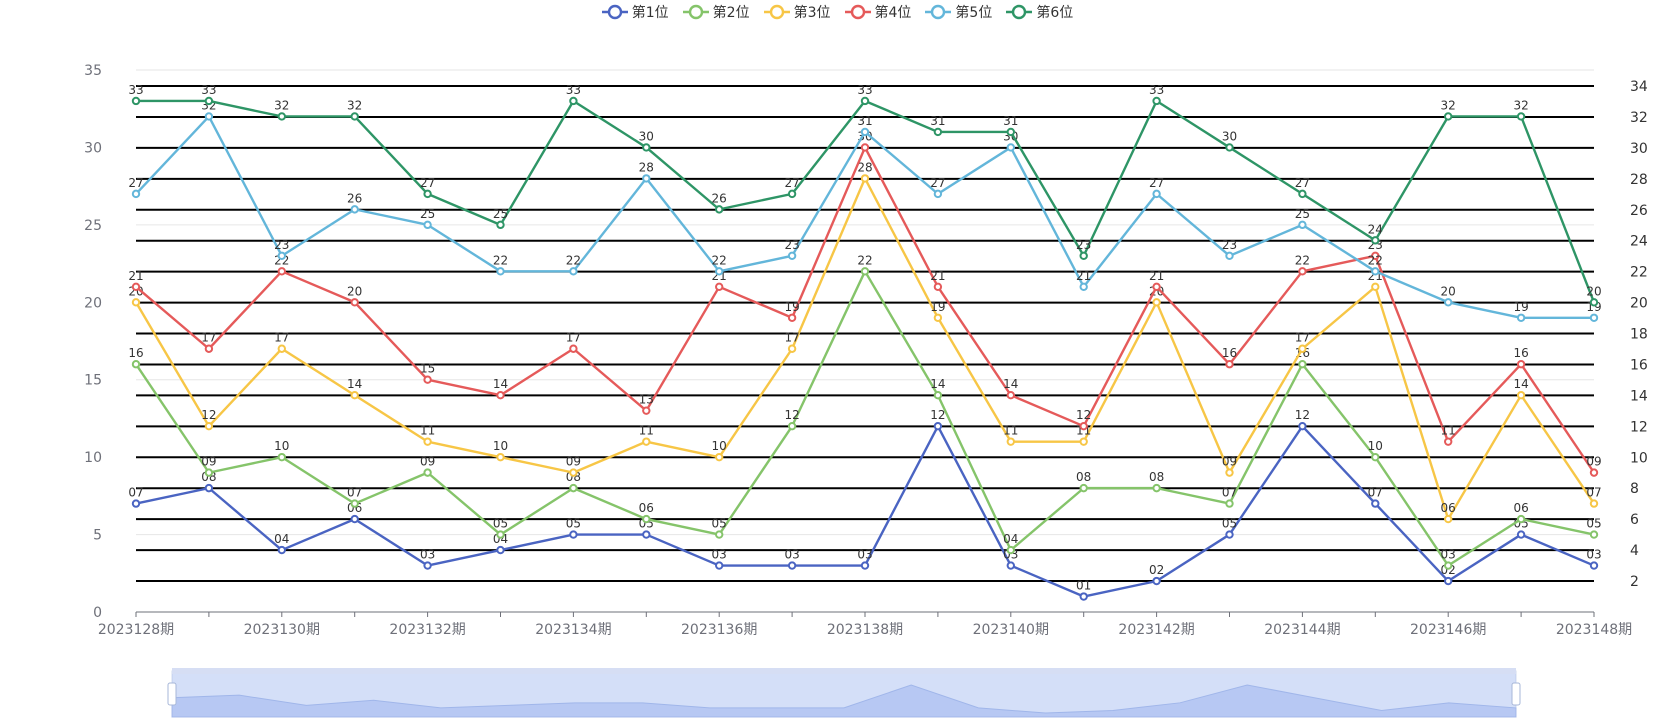  What do you see at coordinates (427, 630) in the screenshot?
I see `x-tick-label: 2023132期` at bounding box center [427, 630].